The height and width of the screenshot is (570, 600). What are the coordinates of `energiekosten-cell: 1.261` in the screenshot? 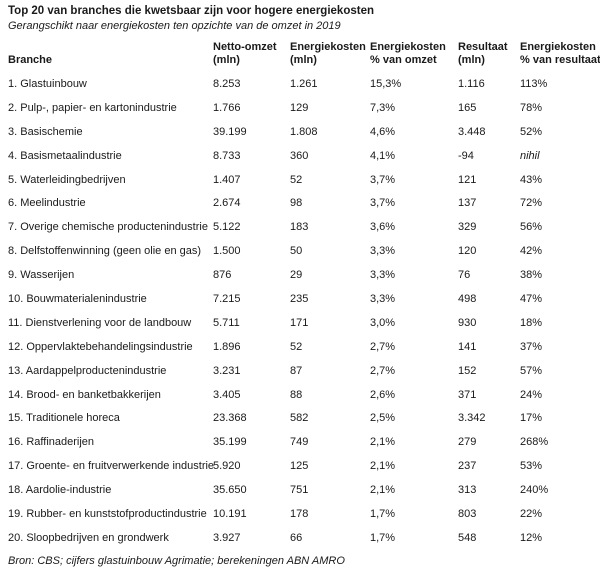 It's located at (304, 83).